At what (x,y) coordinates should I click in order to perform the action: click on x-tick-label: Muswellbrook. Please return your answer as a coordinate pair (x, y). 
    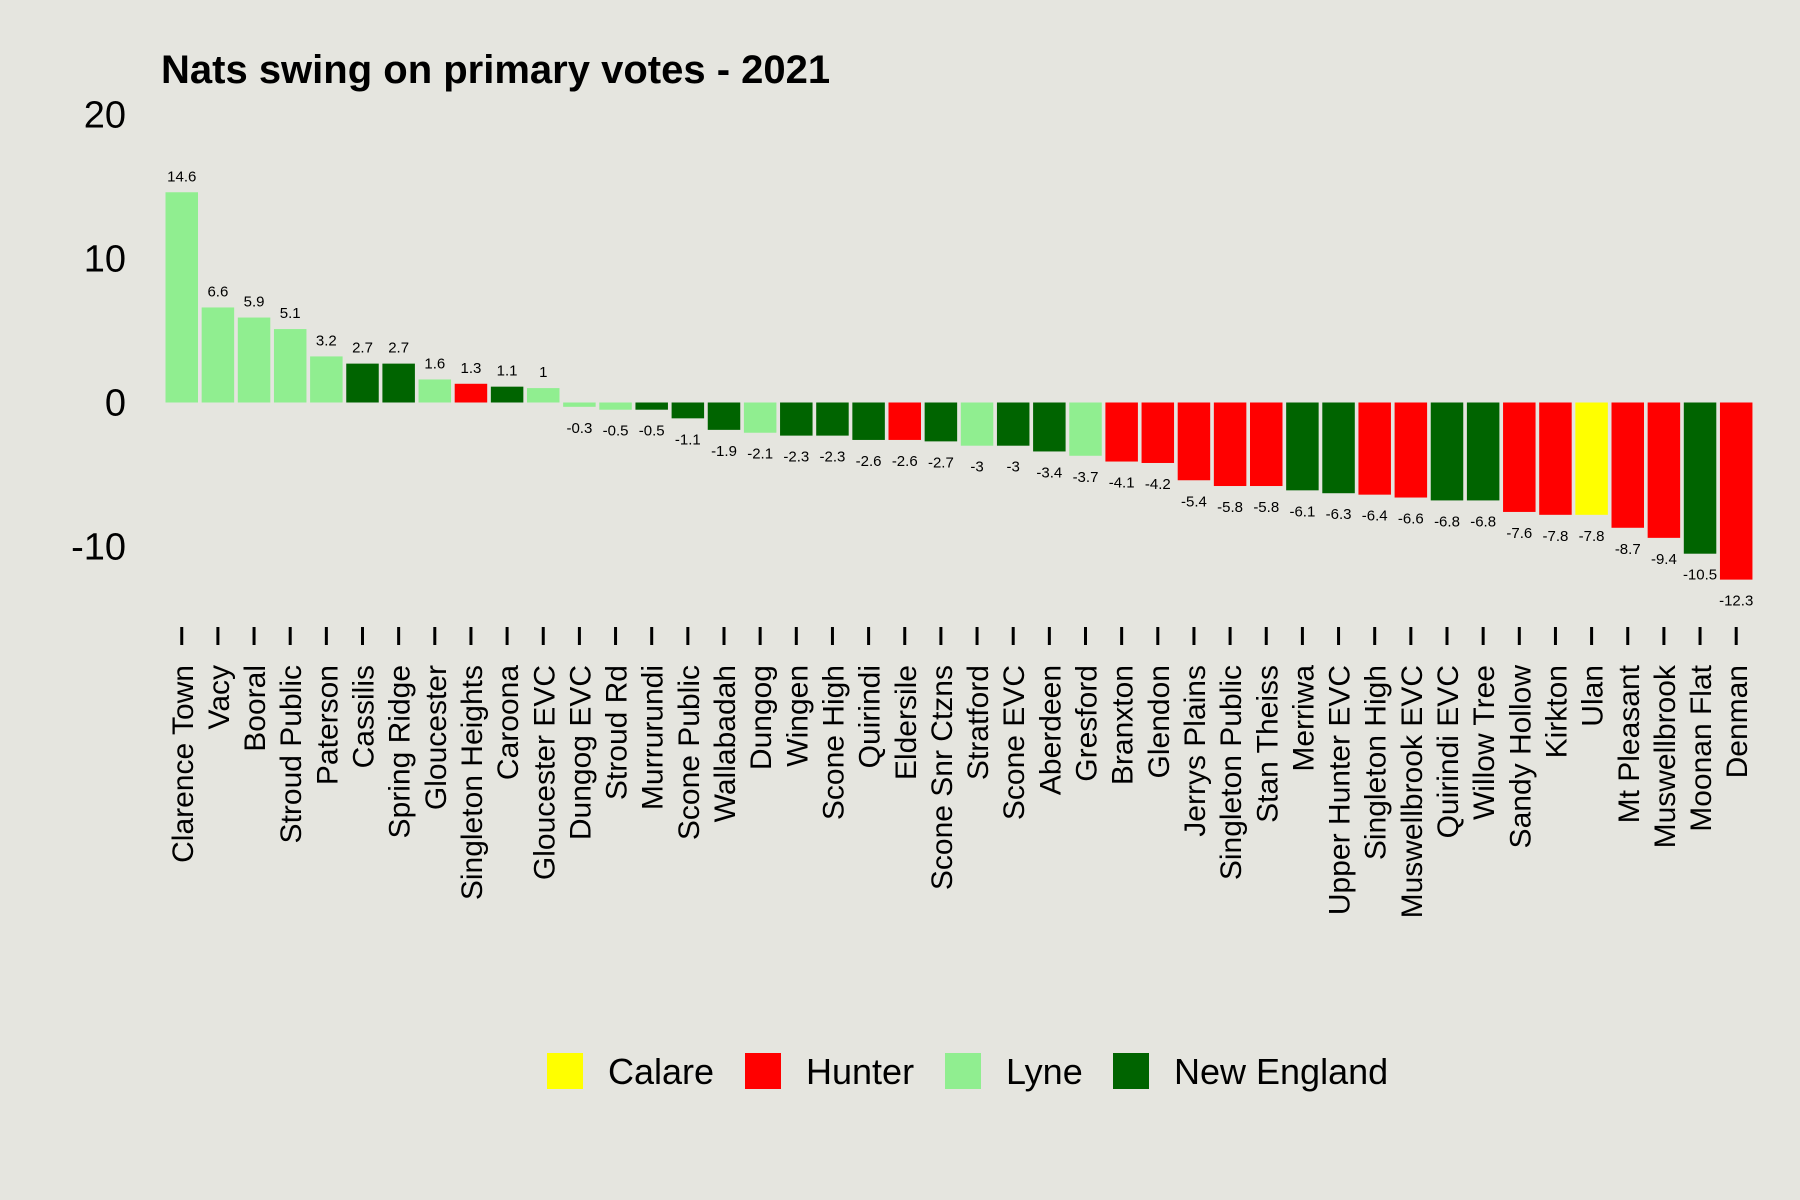
    Looking at the image, I should click on (1665, 756).